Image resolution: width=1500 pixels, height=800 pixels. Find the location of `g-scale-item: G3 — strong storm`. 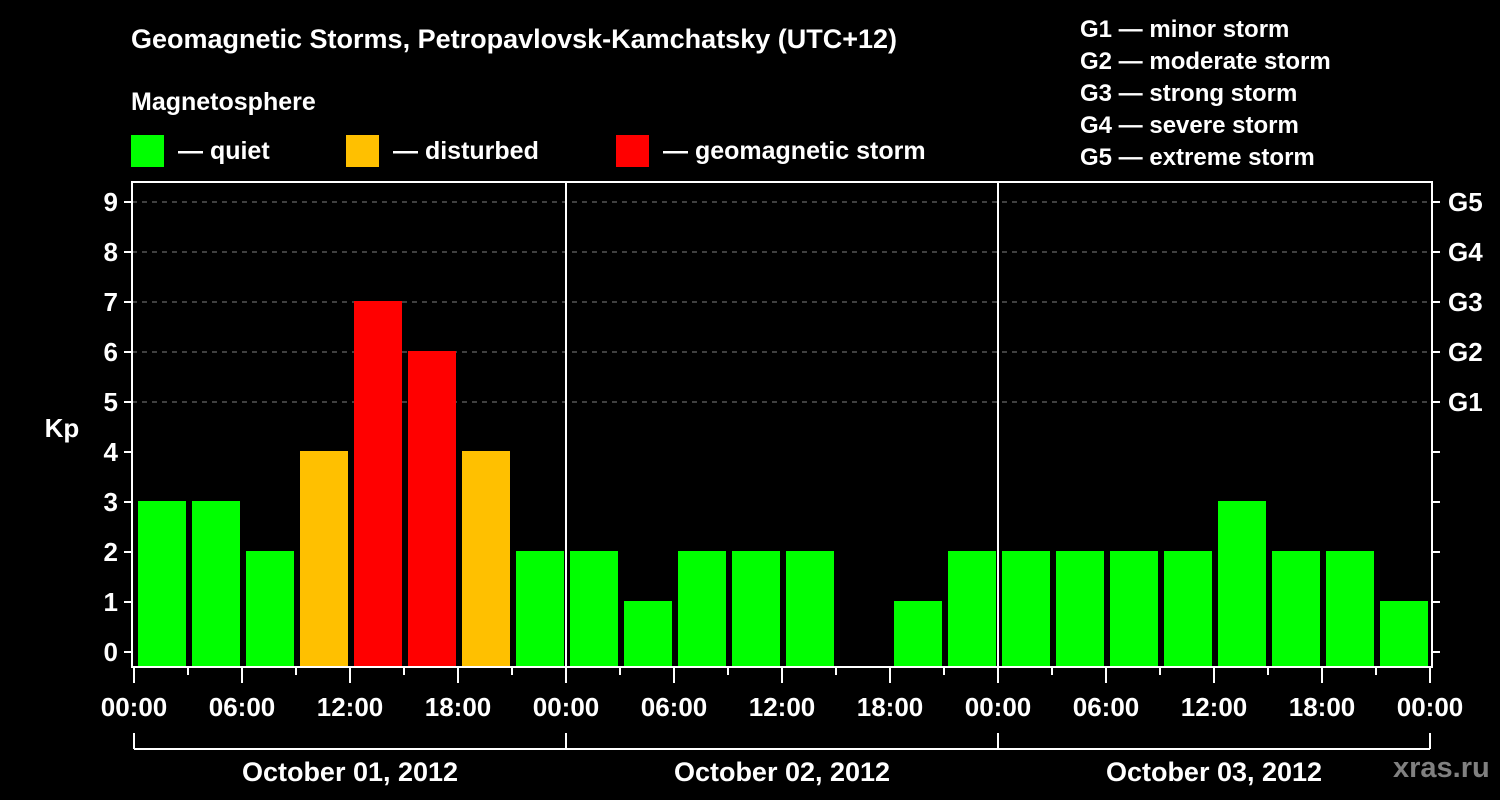

g-scale-item: G3 — strong storm is located at coordinates (1189, 93).